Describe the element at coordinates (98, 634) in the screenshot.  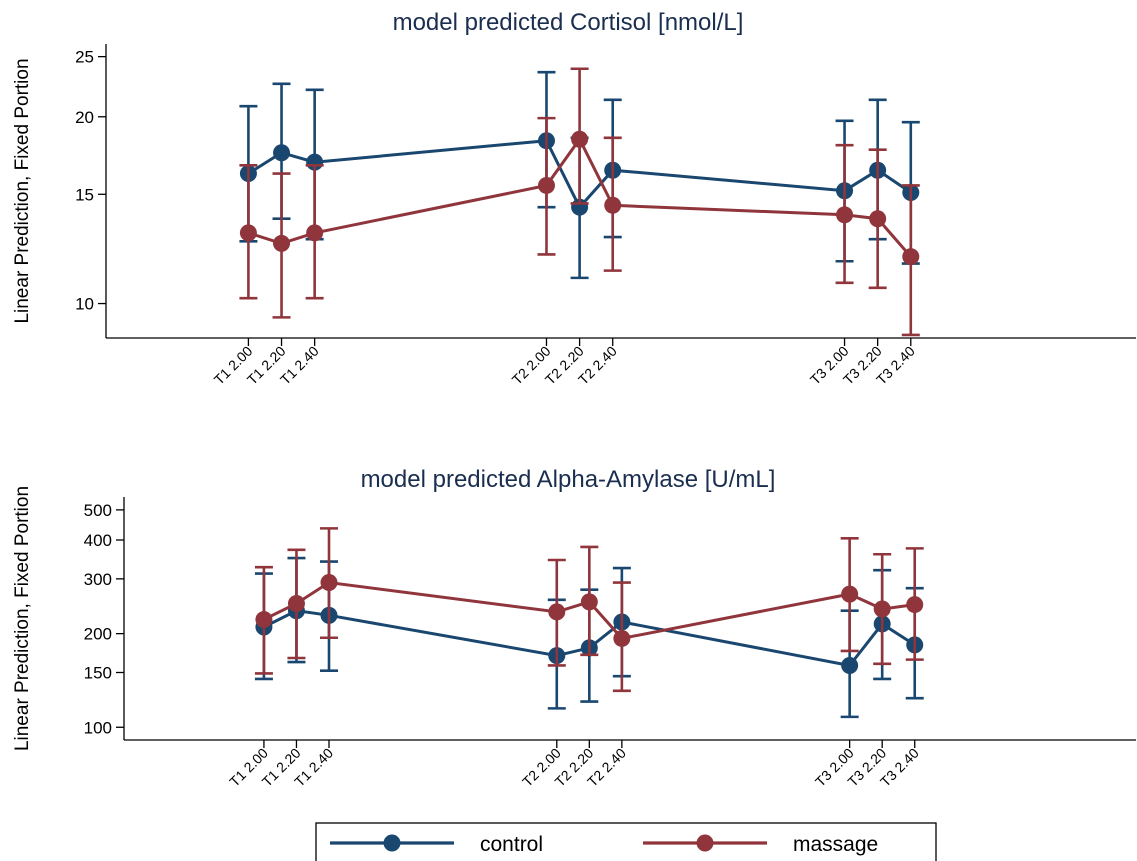
I see `y-tick-label: 200` at that location.